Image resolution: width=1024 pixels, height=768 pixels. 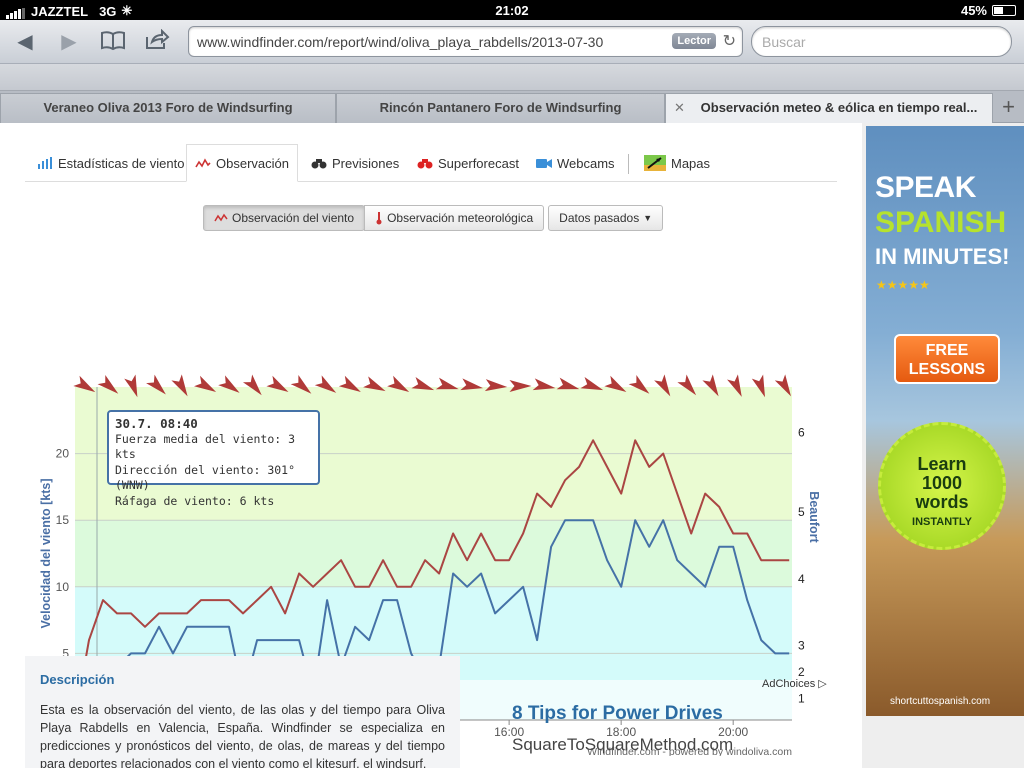 What do you see at coordinates (379, 218) in the screenshot?
I see `thermometer-icon` at bounding box center [379, 218].